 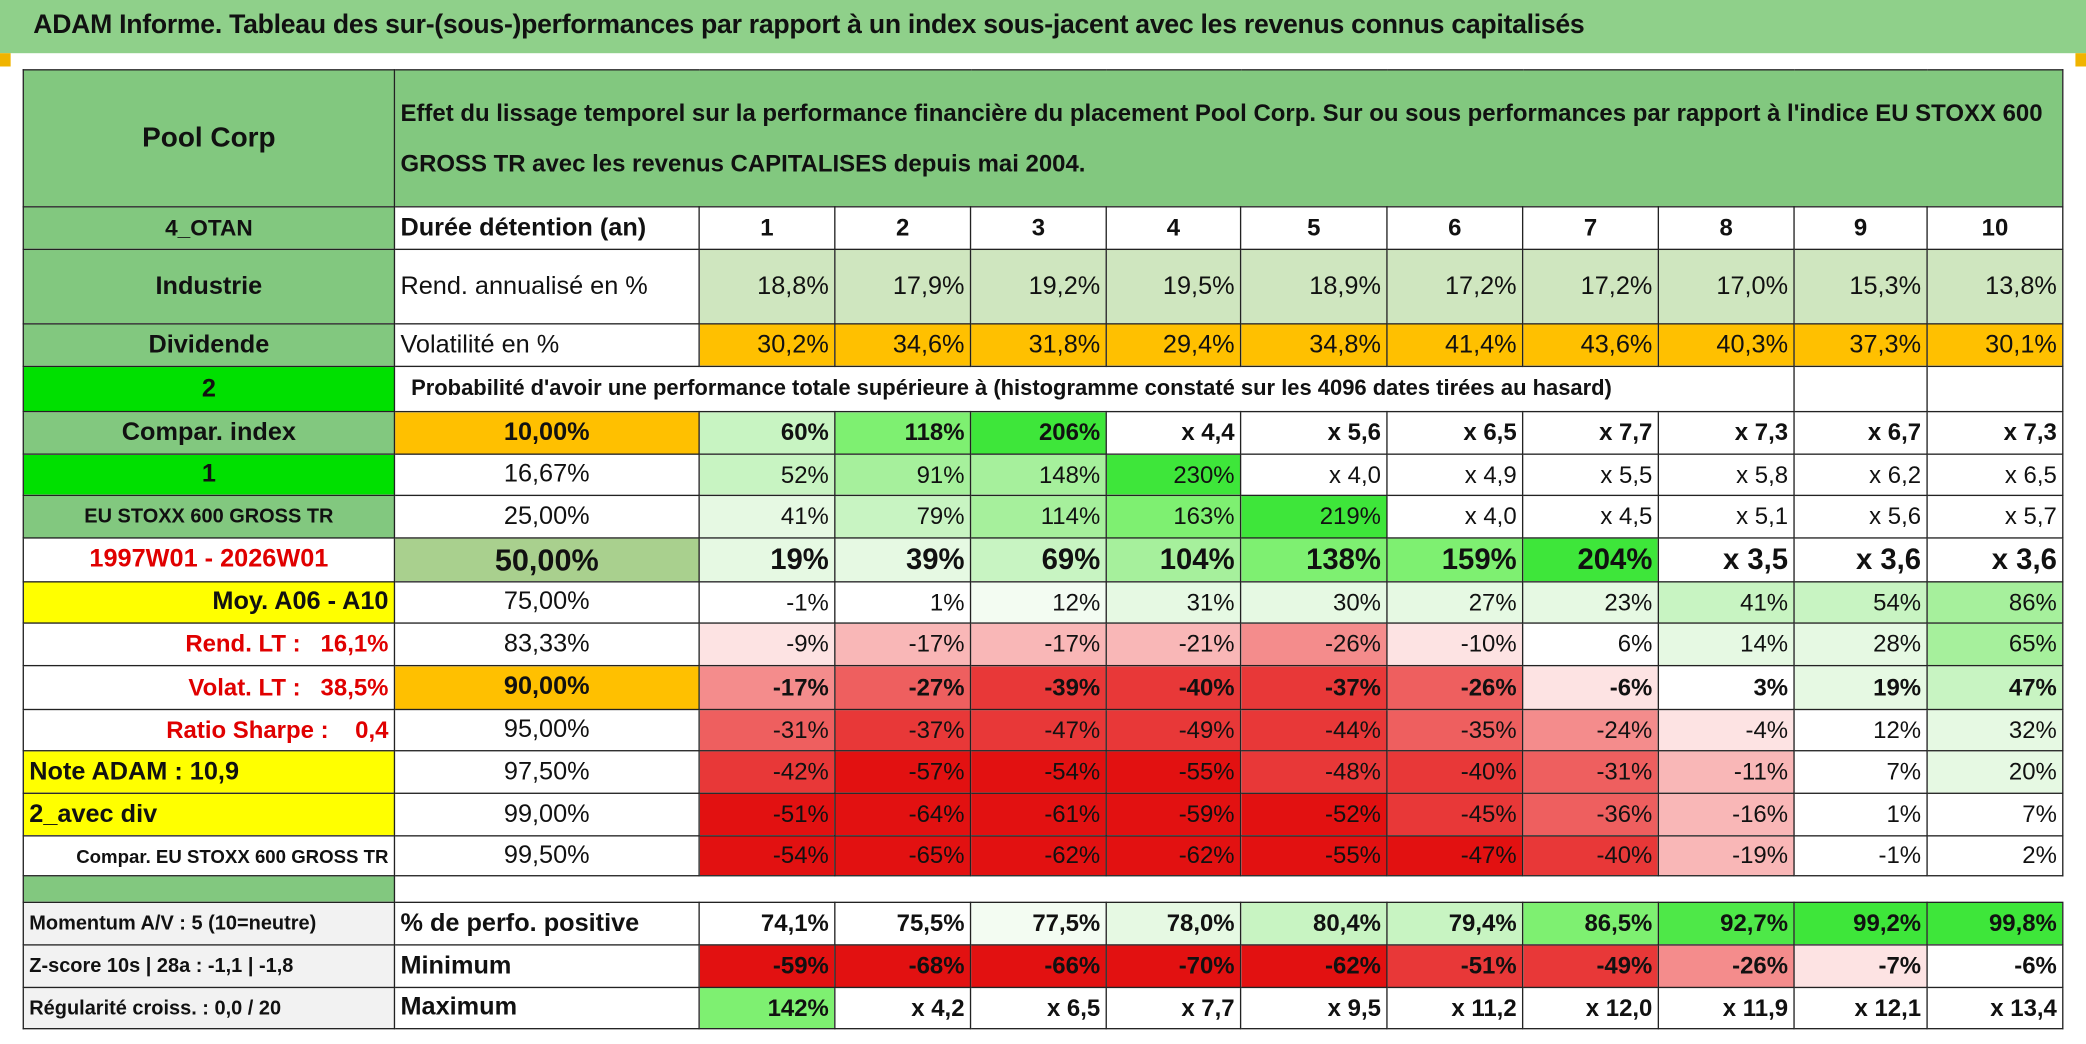 What do you see at coordinates (1038, 475) in the screenshot?
I see `cell: 148%` at bounding box center [1038, 475].